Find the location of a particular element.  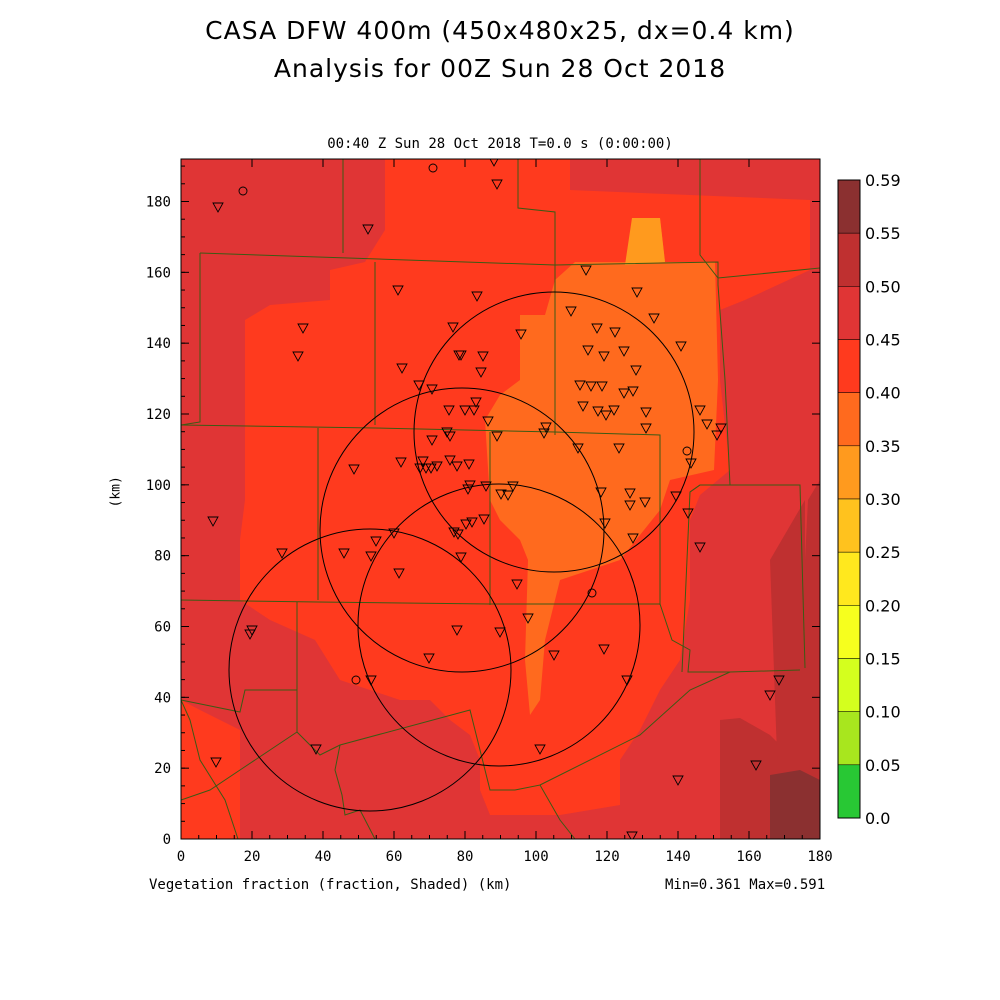

title-line-2: Analysis for 00Z Sun 28 Oct 2018 is located at coordinates (500, 68).